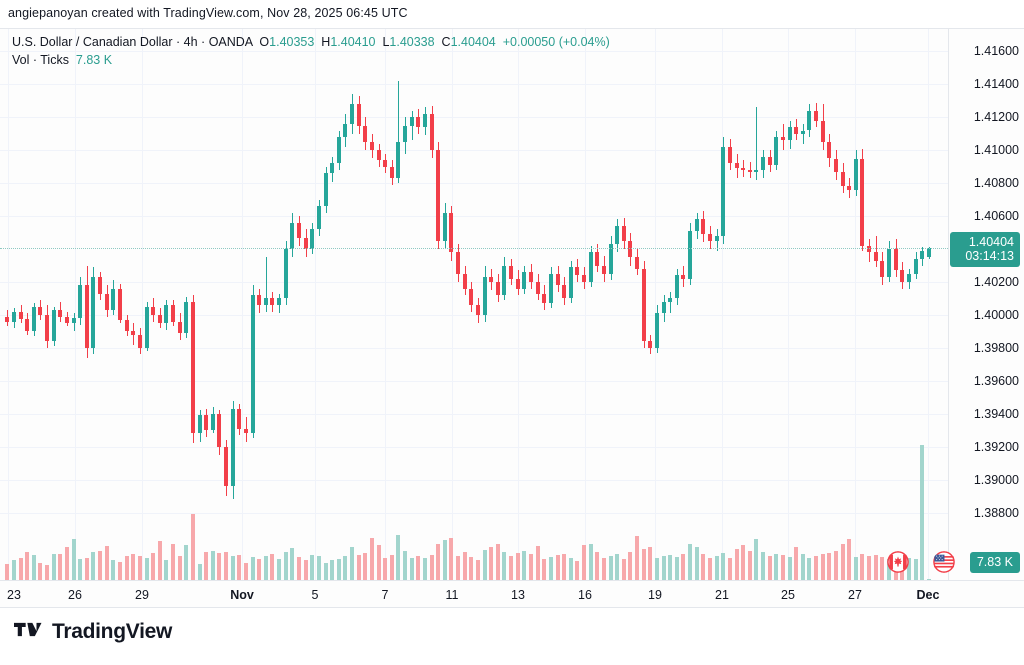  What do you see at coordinates (512, 594) in the screenshot?
I see `time-scale: 23 26 29 Nov 5 7 11 13 16 19 21 25 27 Dec` at bounding box center [512, 594].